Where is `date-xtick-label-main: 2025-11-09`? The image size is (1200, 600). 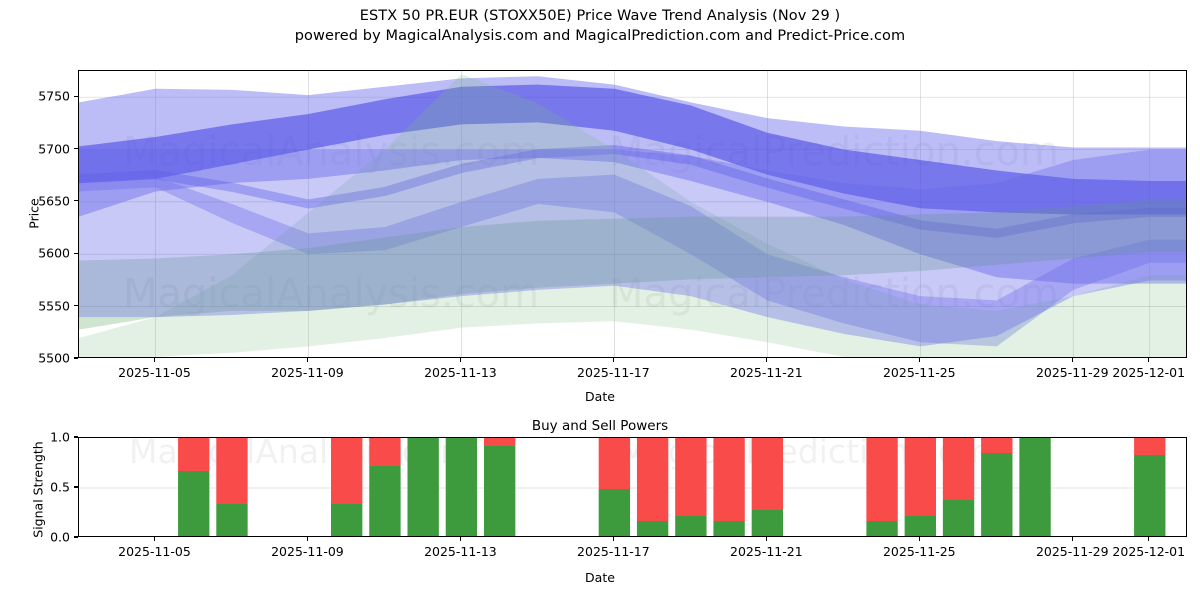
date-xtick-label-main: 2025-11-09 is located at coordinates (307, 372).